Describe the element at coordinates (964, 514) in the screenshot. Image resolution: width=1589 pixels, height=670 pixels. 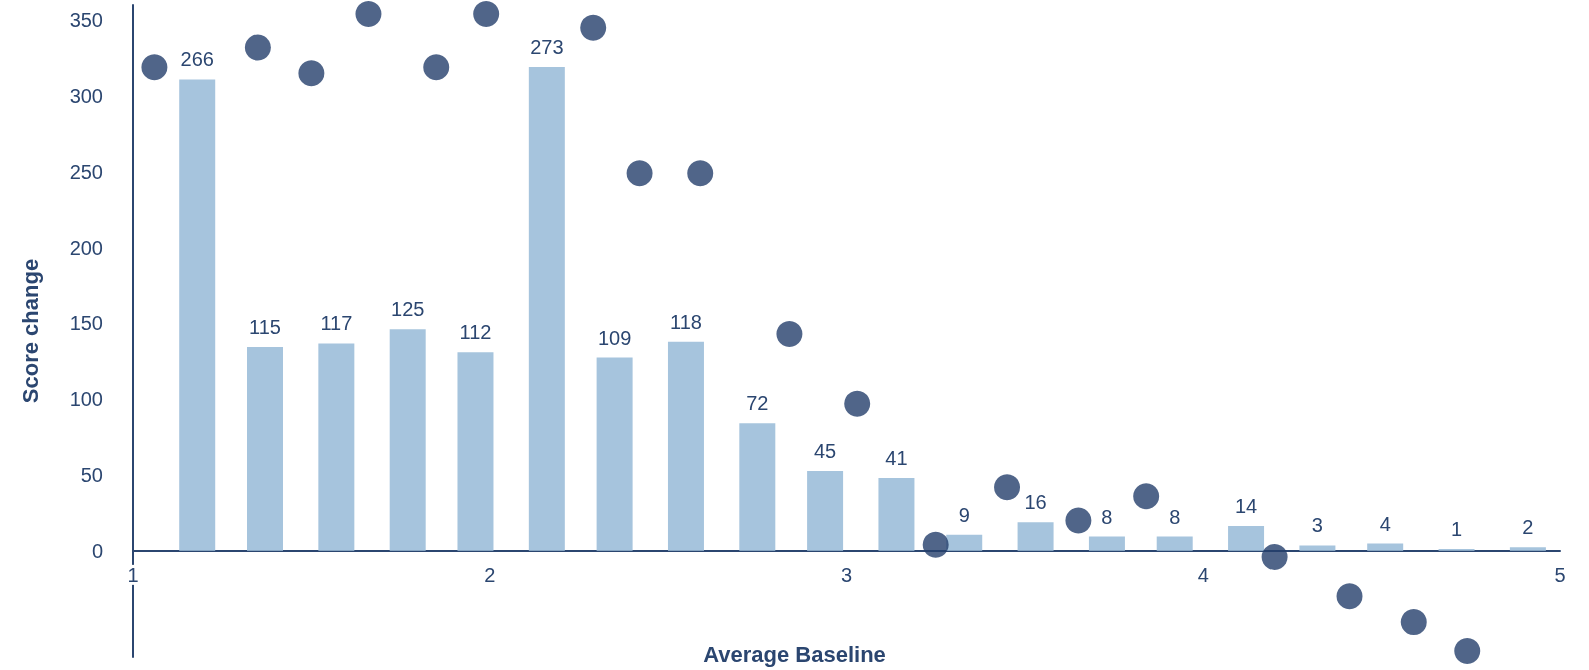
I see `data-label: 9` at that location.